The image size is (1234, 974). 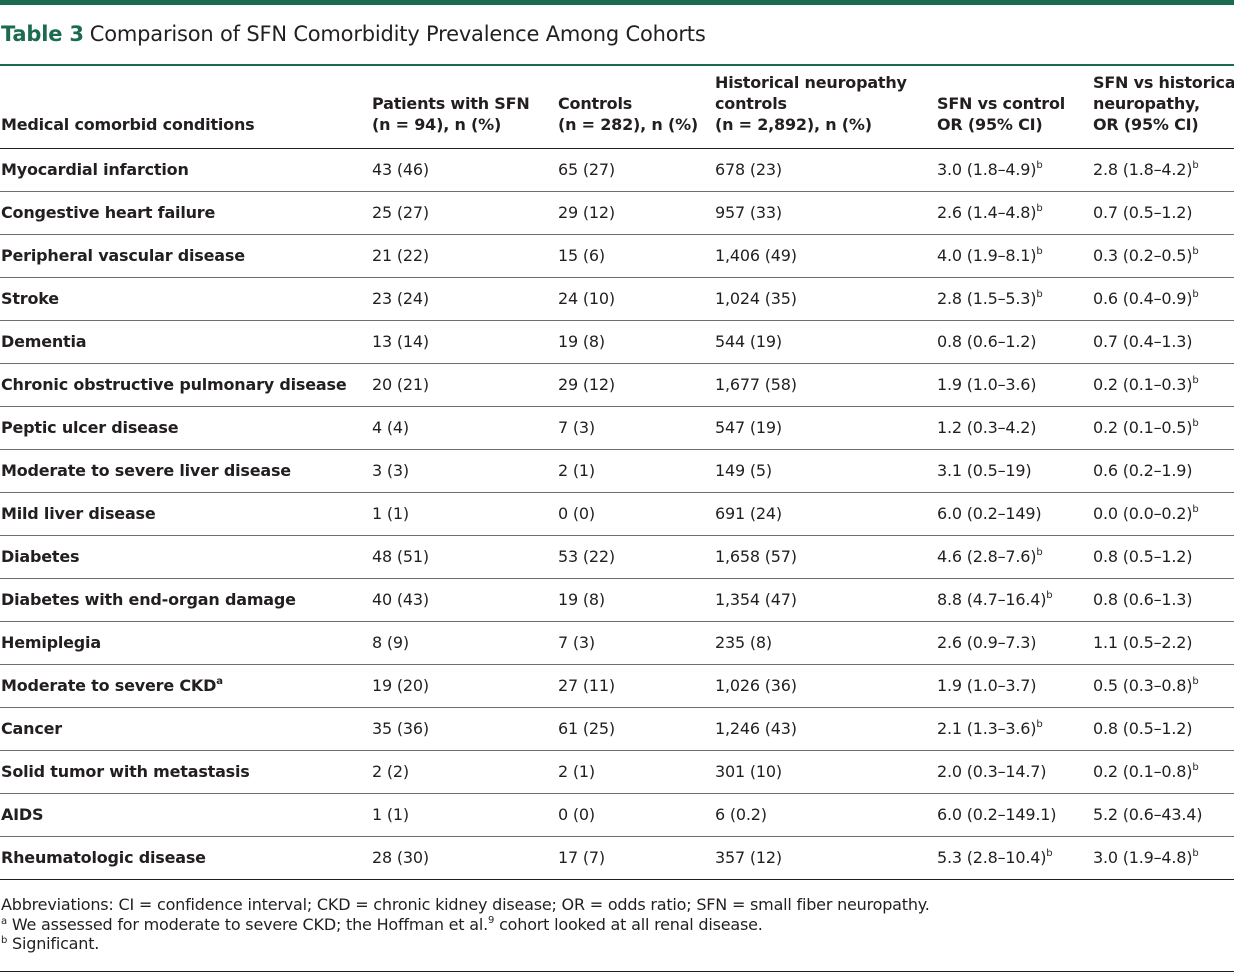 What do you see at coordinates (390, 814) in the screenshot?
I see `cell-value: 1 (1)` at bounding box center [390, 814].